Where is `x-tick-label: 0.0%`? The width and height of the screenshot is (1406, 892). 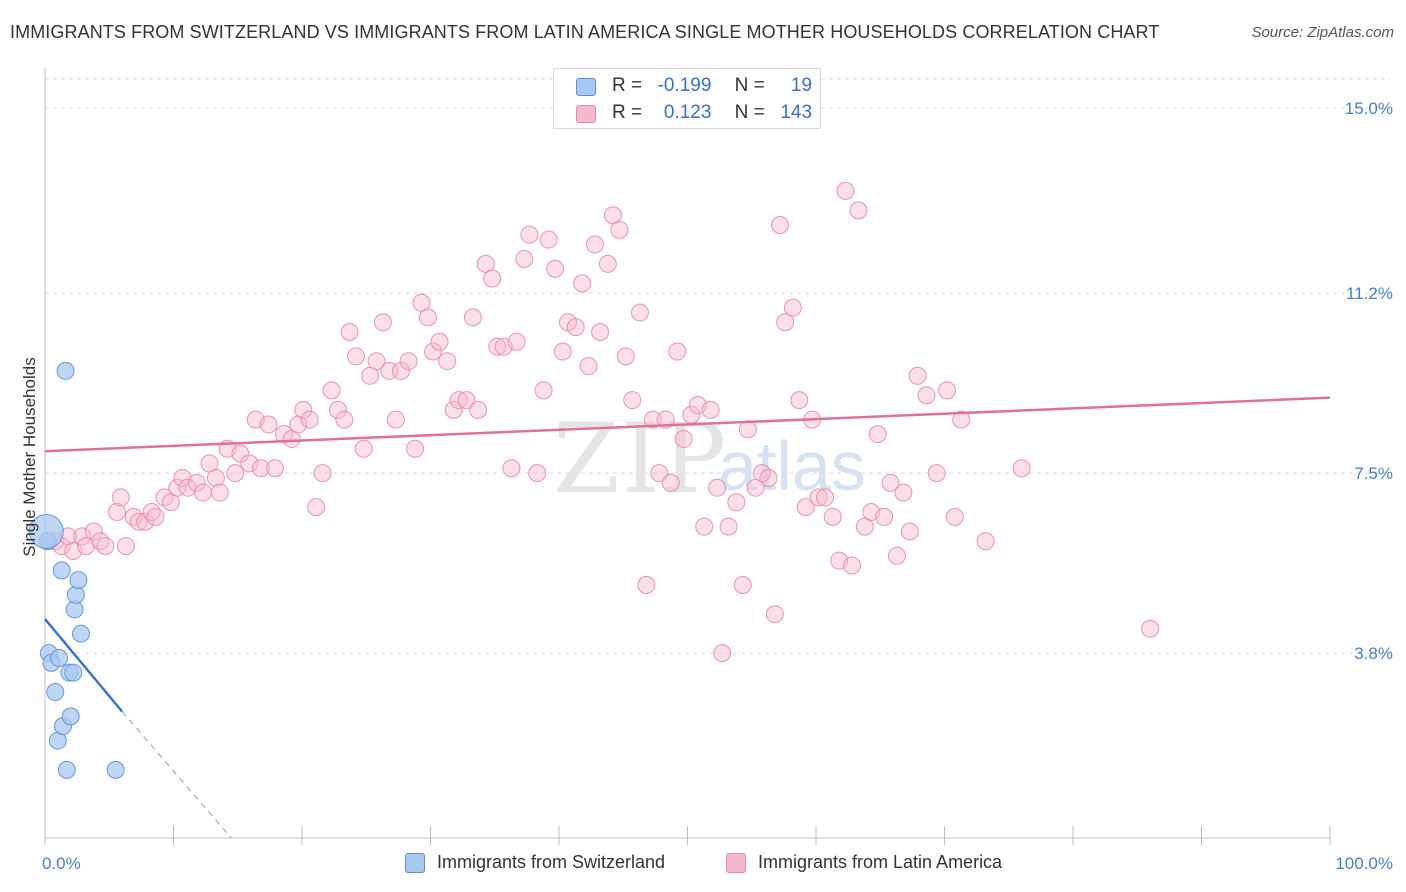
x-tick-label: 0.0% is located at coordinates (61, 863).